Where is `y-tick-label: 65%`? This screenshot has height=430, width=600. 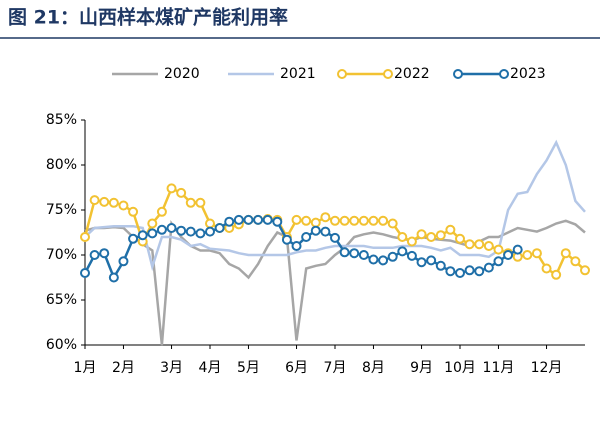 y-tick-label: 65% is located at coordinates (61, 300).